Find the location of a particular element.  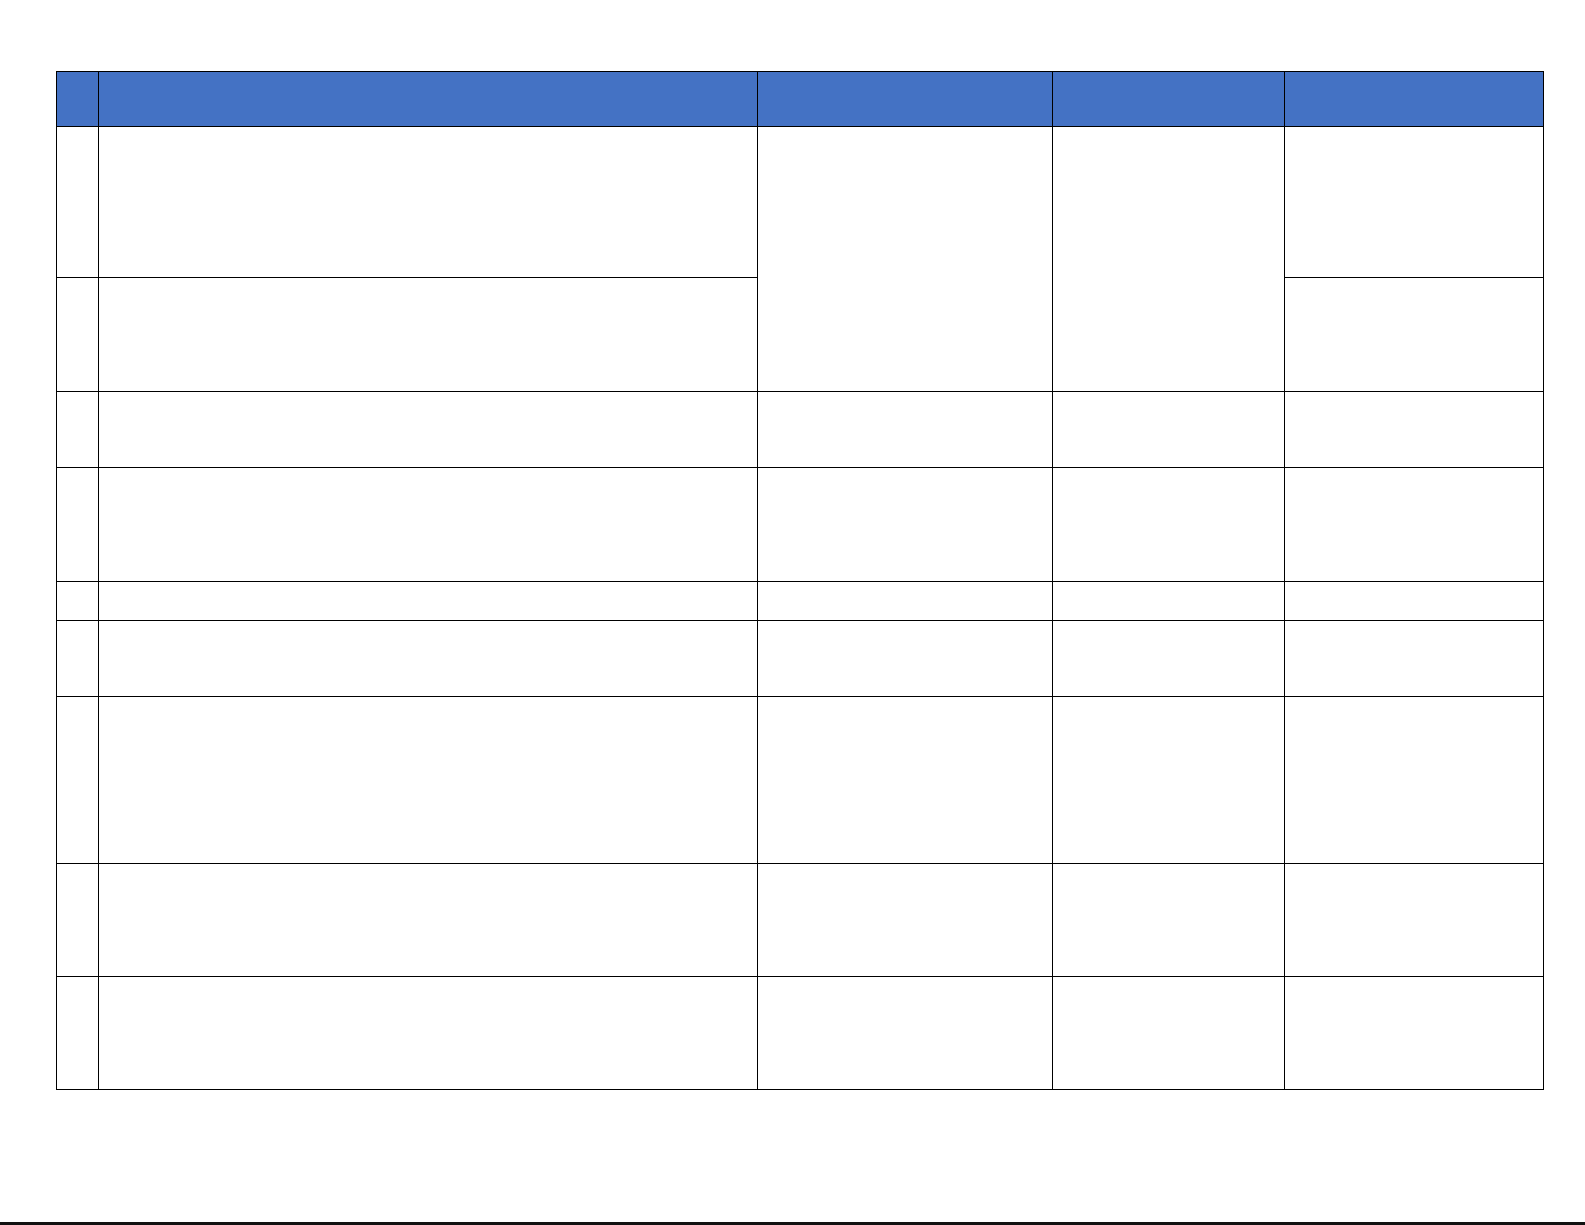

page-bottom-divider is located at coordinates (792, 1223).